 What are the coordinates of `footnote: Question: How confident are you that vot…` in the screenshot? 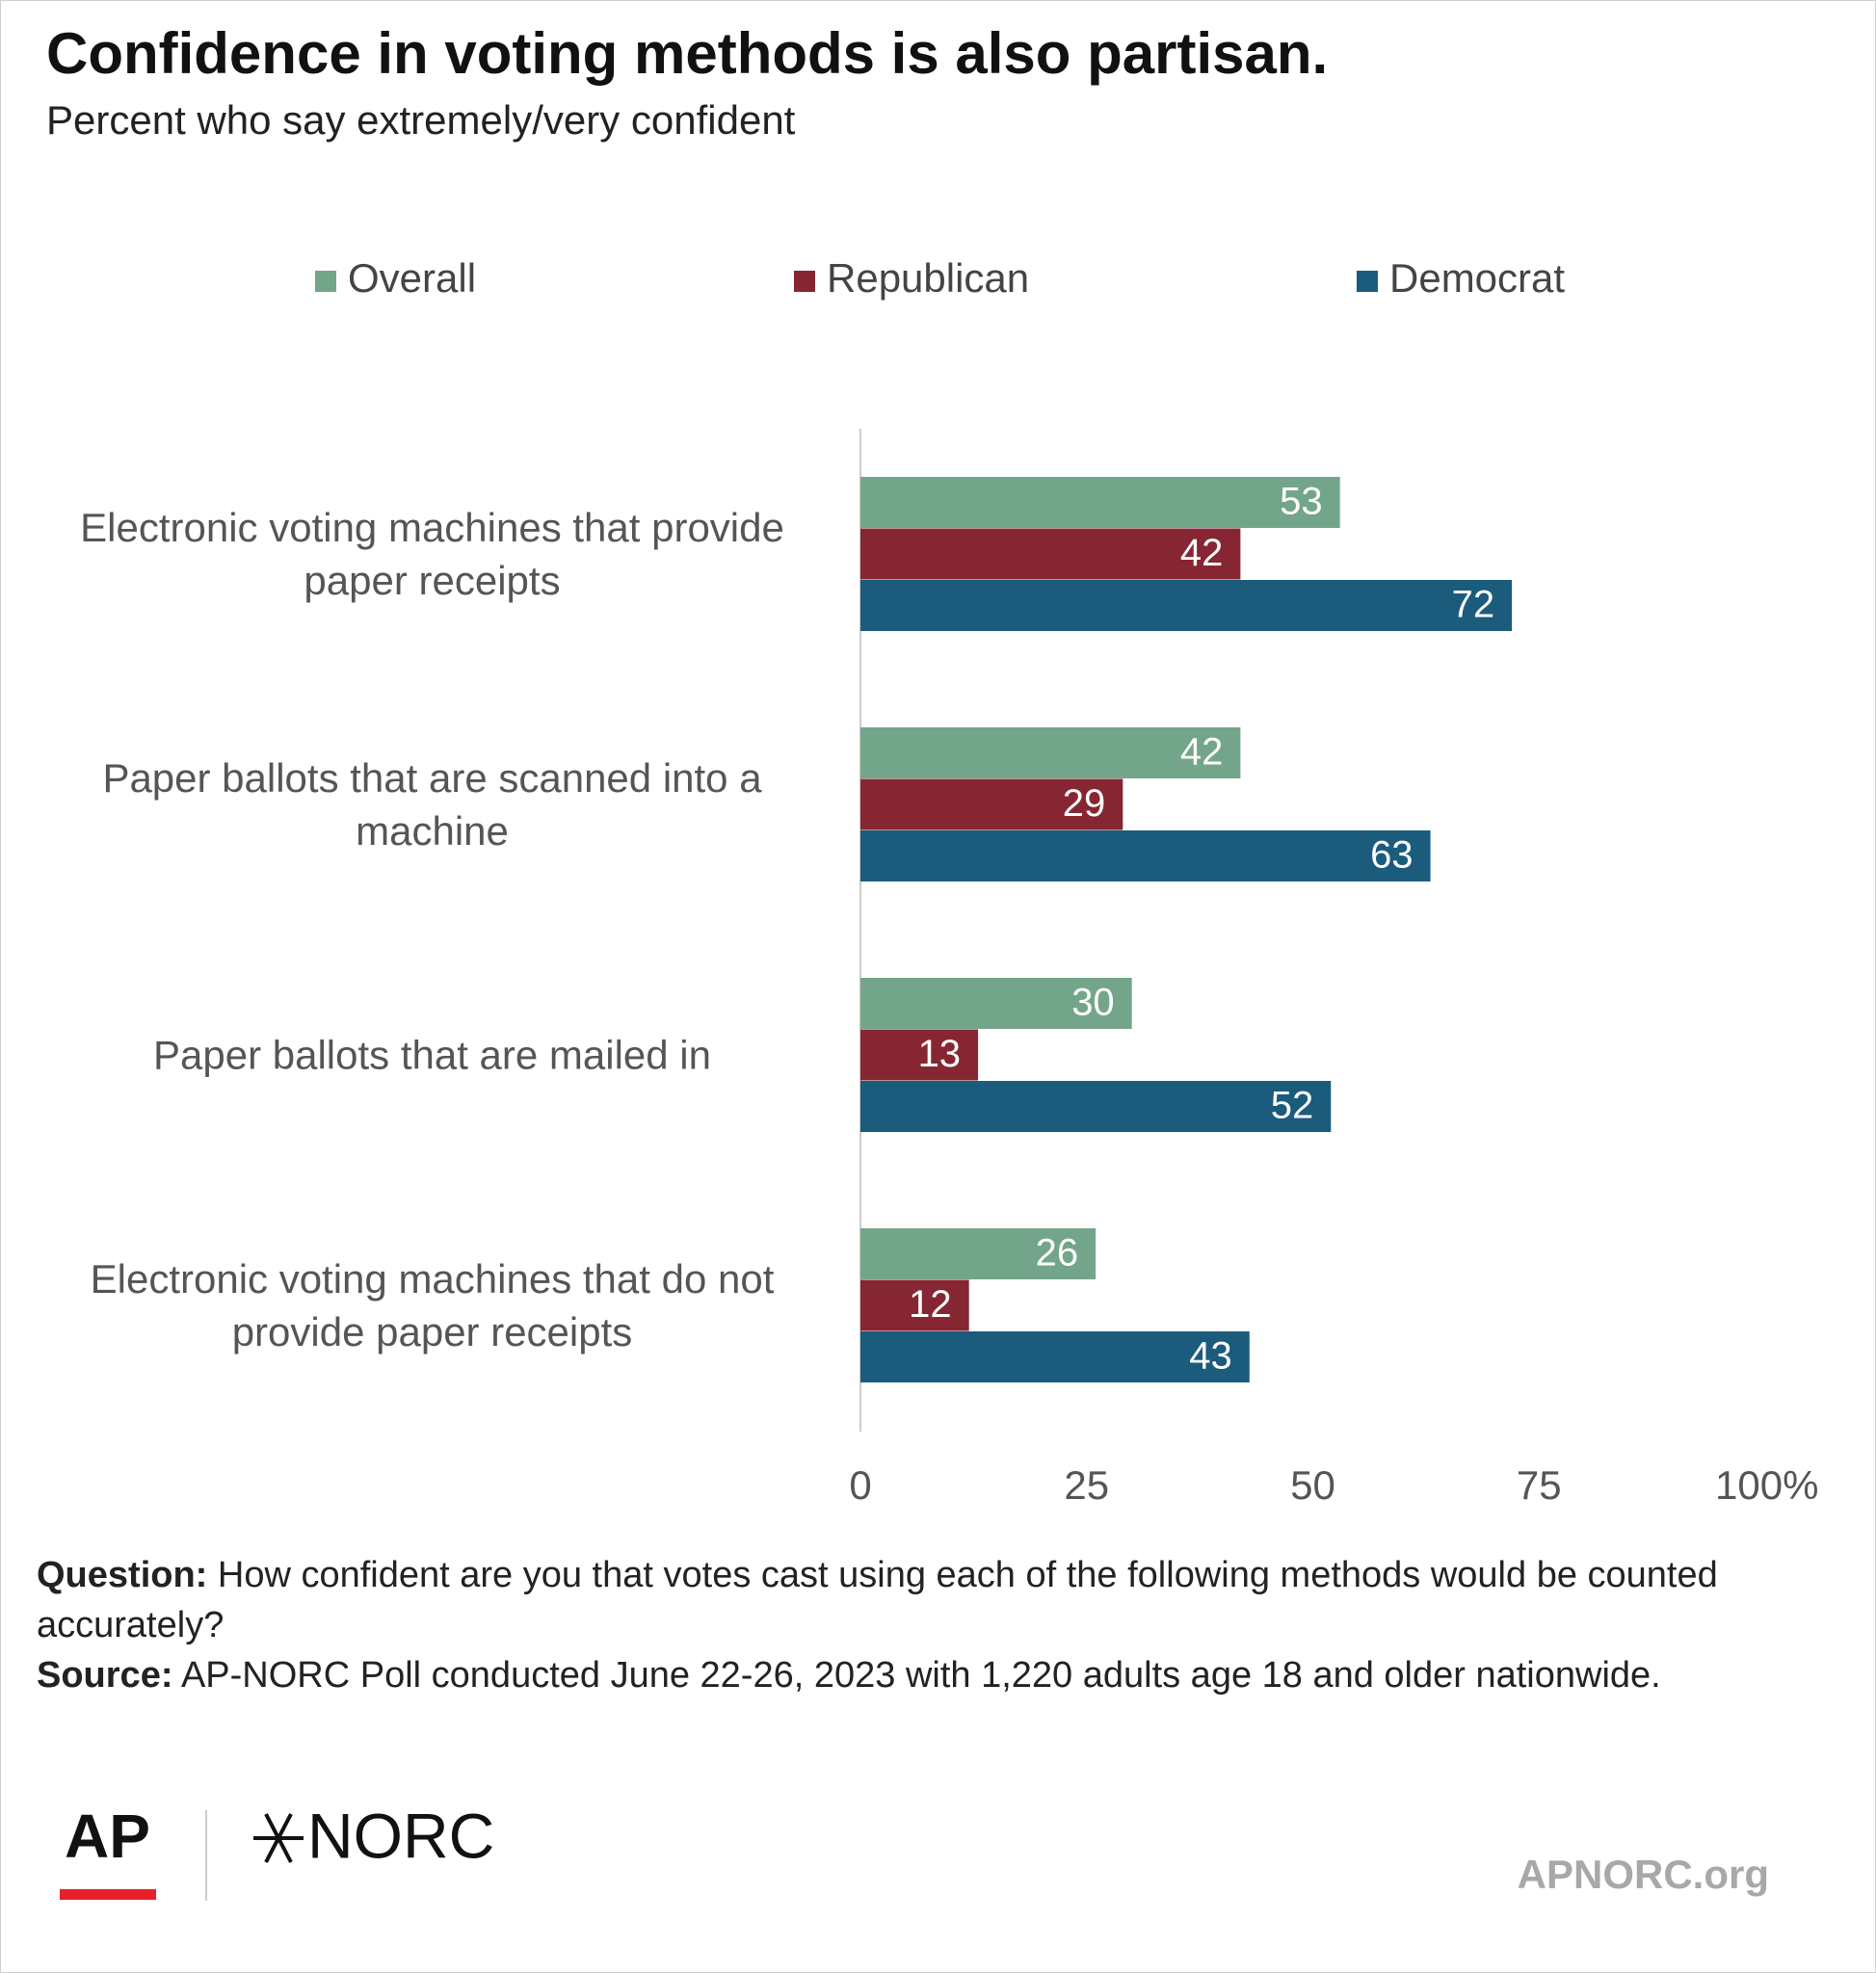 It's located at (938, 1625).